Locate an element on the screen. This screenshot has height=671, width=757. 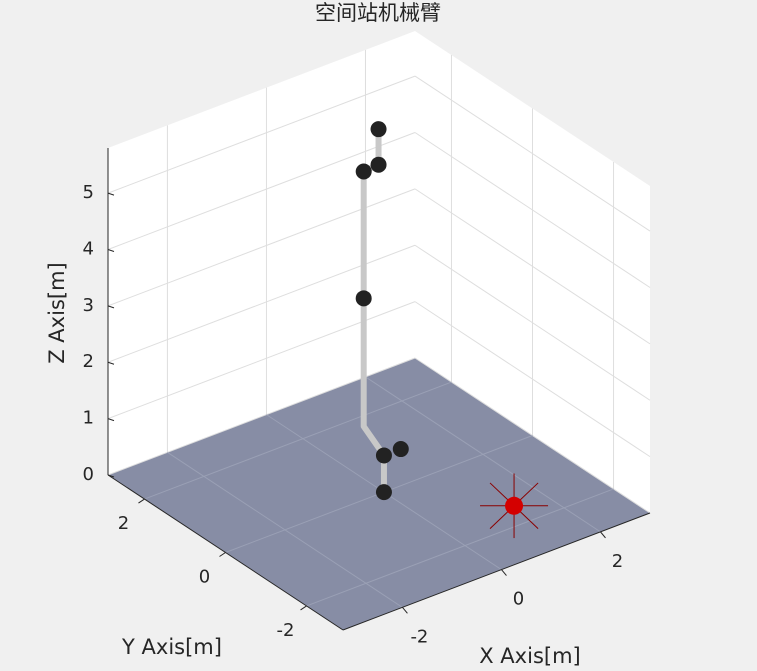
z-tick-label: 0 is located at coordinates (88, 474).